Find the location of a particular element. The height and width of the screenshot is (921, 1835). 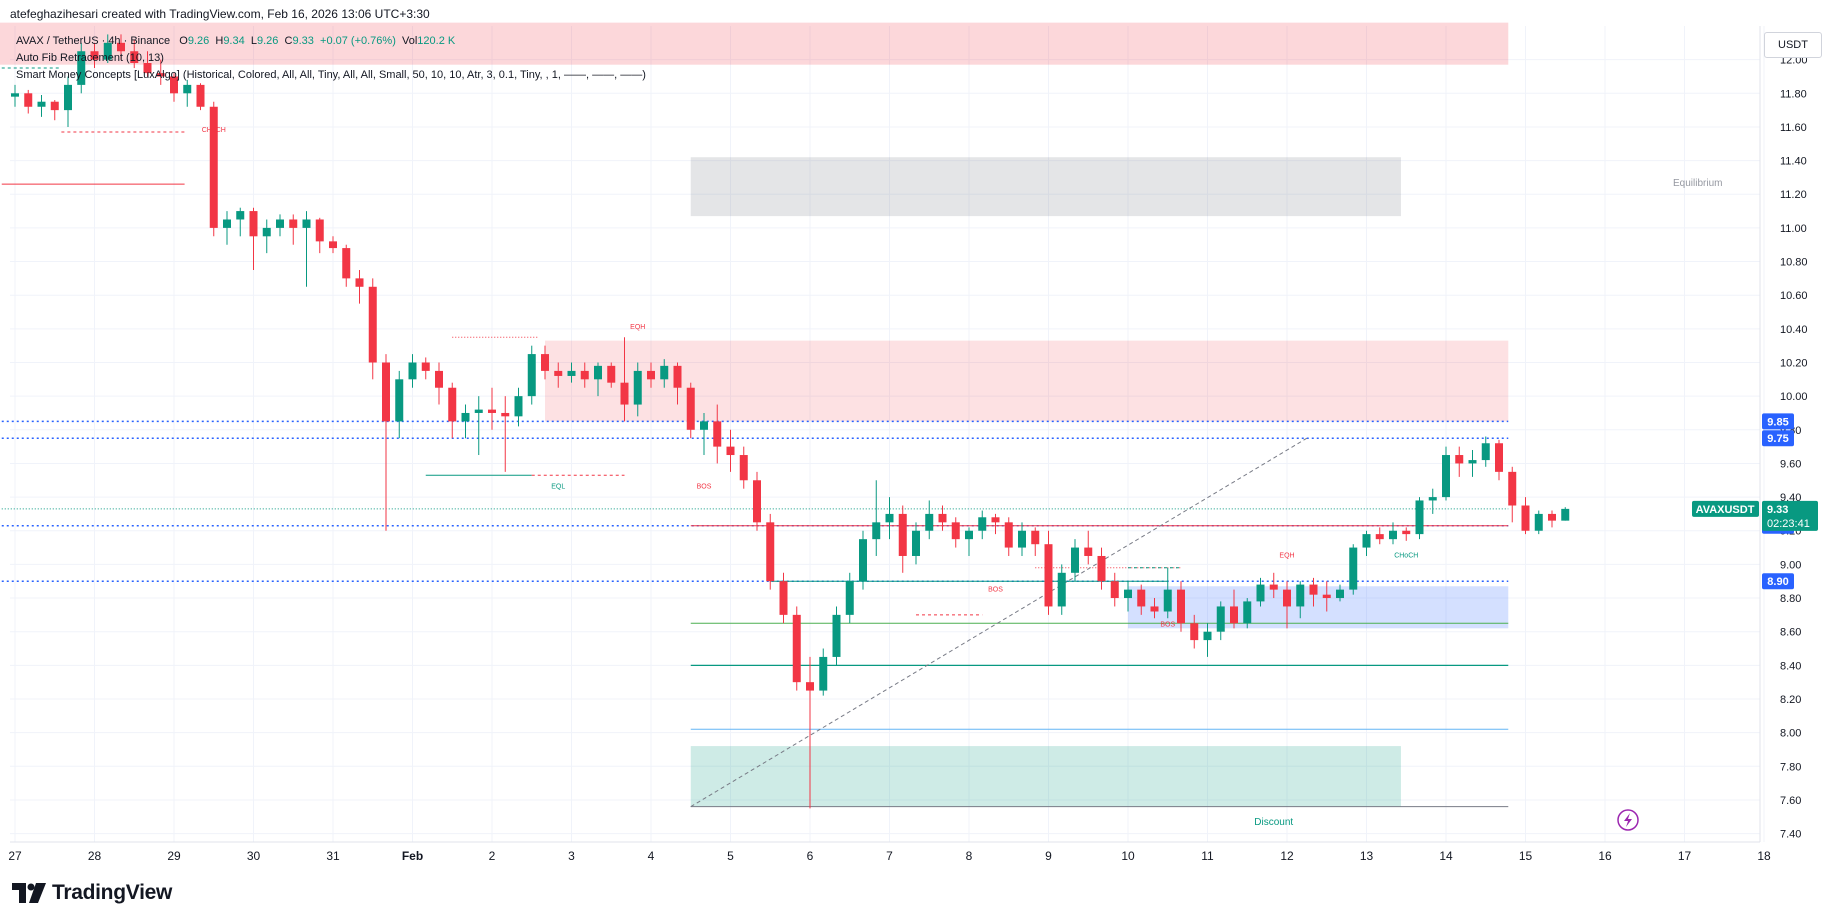

y-tick-label: 7.60 is located at coordinates (1790, 801).